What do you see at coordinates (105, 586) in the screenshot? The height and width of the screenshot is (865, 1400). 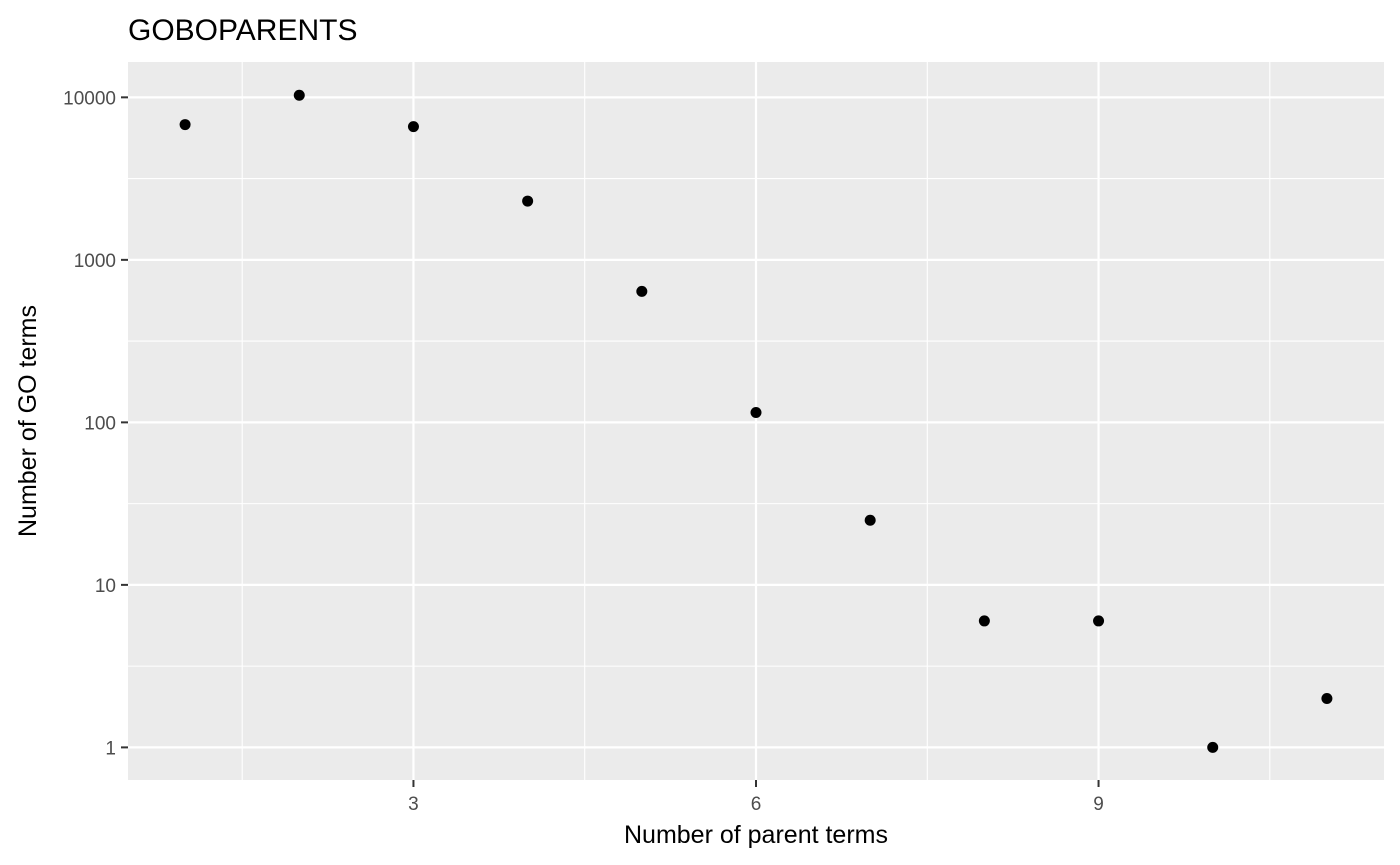 I see `y-tick-label: 10` at bounding box center [105, 586].